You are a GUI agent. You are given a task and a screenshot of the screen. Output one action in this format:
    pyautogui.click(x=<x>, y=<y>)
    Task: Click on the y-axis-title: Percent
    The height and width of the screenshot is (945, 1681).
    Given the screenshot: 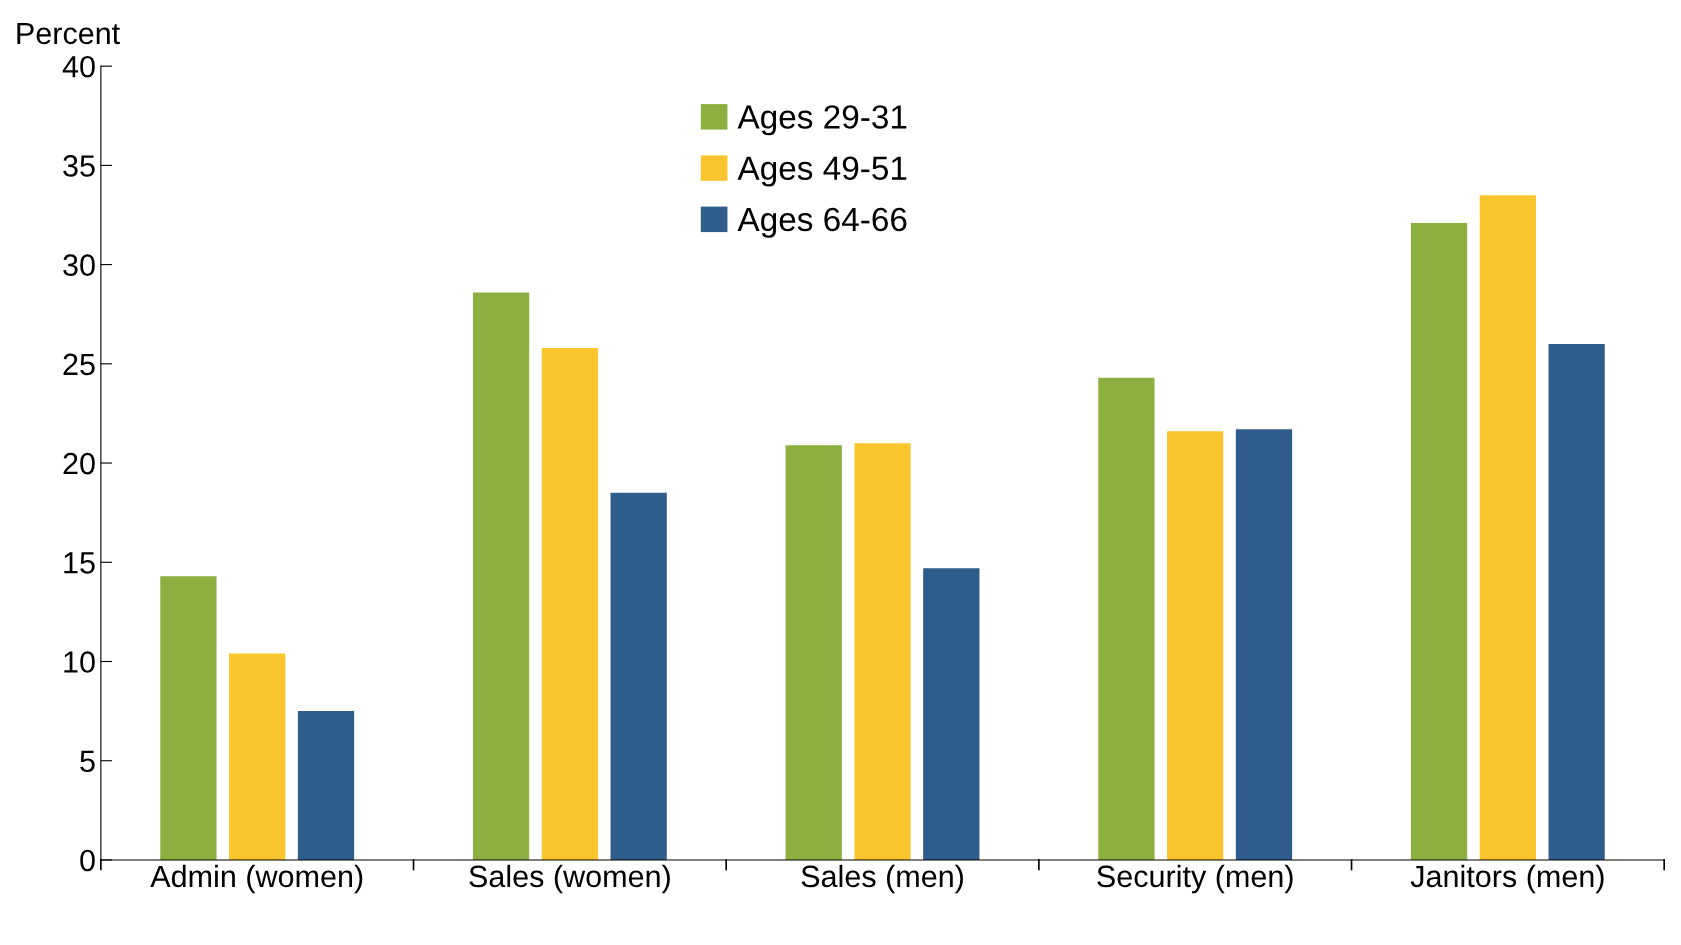 What is the action you would take?
    pyautogui.click(x=68, y=33)
    